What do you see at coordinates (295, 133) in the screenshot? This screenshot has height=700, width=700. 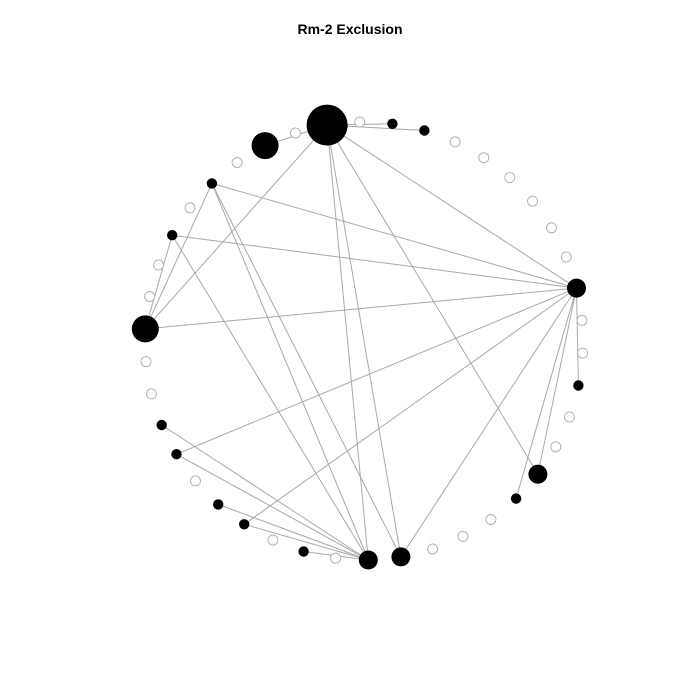 I see `node-n2` at bounding box center [295, 133].